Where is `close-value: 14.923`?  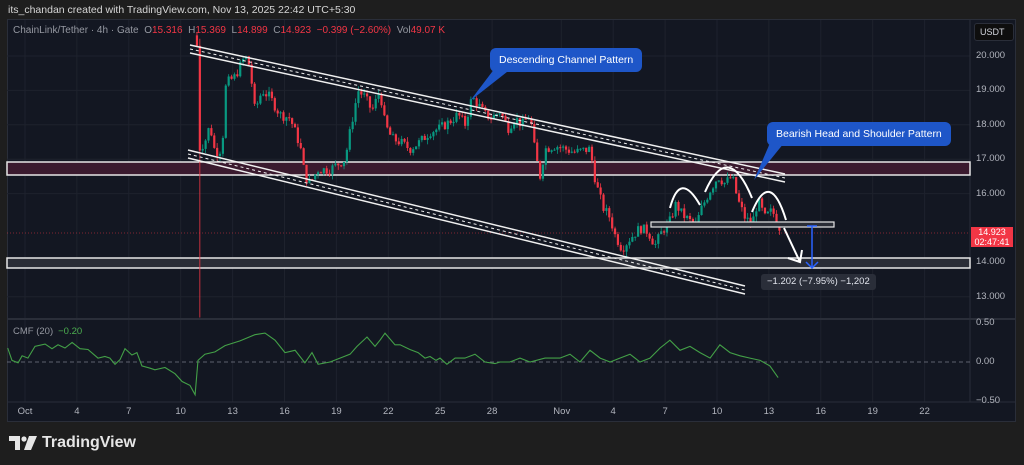 close-value: 14.923 is located at coordinates (296, 30).